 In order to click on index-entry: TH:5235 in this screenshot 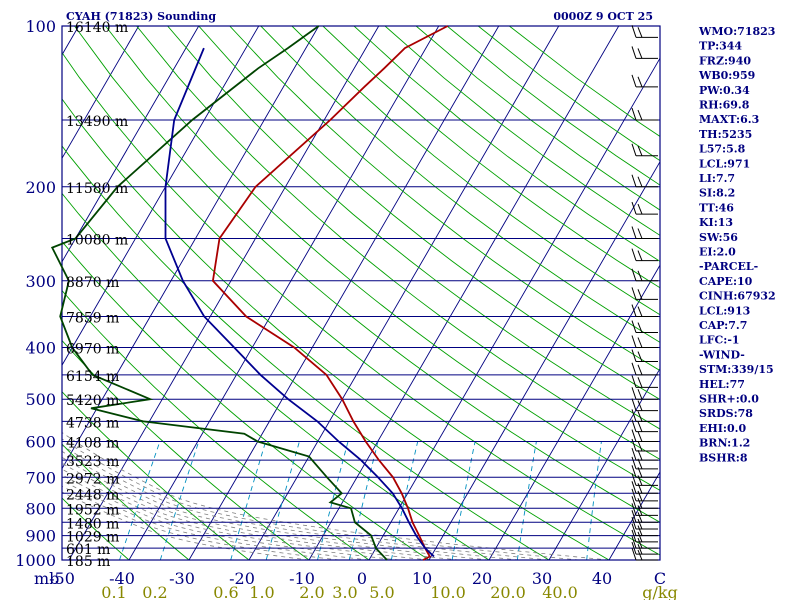, I will do `click(725, 134)`.